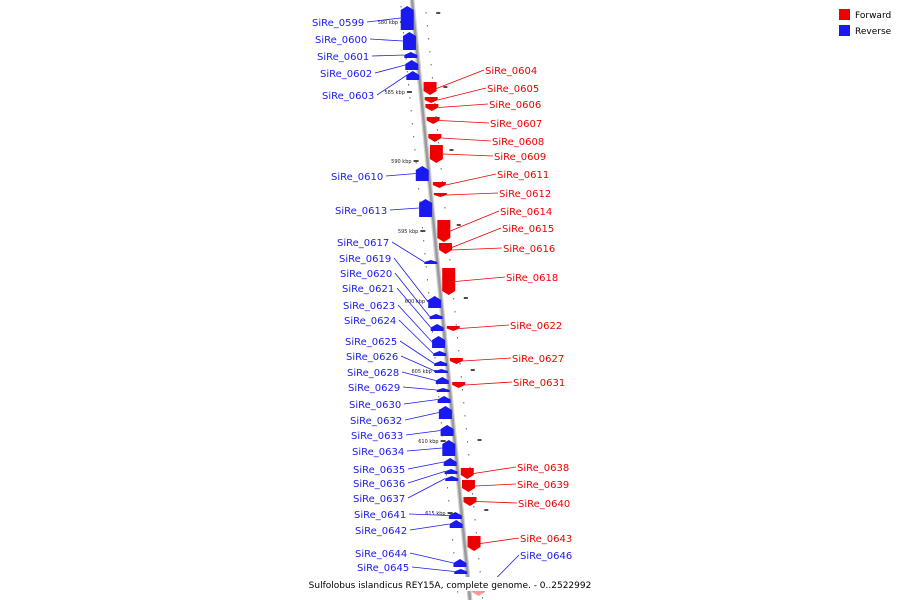 Image resolution: width=900 pixels, height=600 pixels. I want to click on reverse-gene-label: SiRe_0621, so click(368, 289).